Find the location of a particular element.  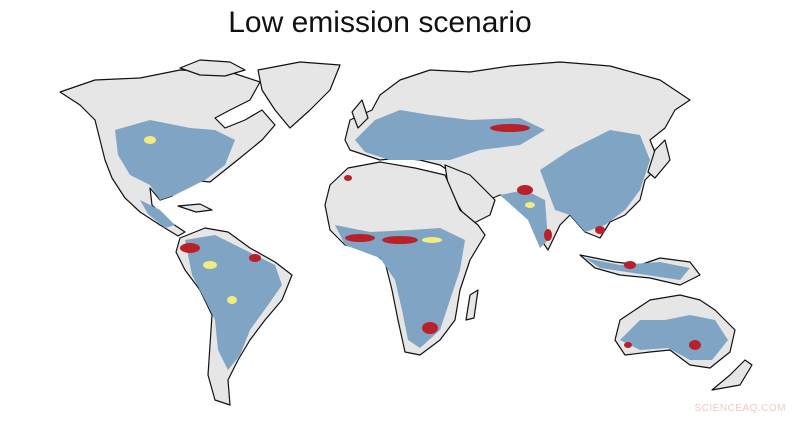

caribbean is located at coordinates (195, 208).